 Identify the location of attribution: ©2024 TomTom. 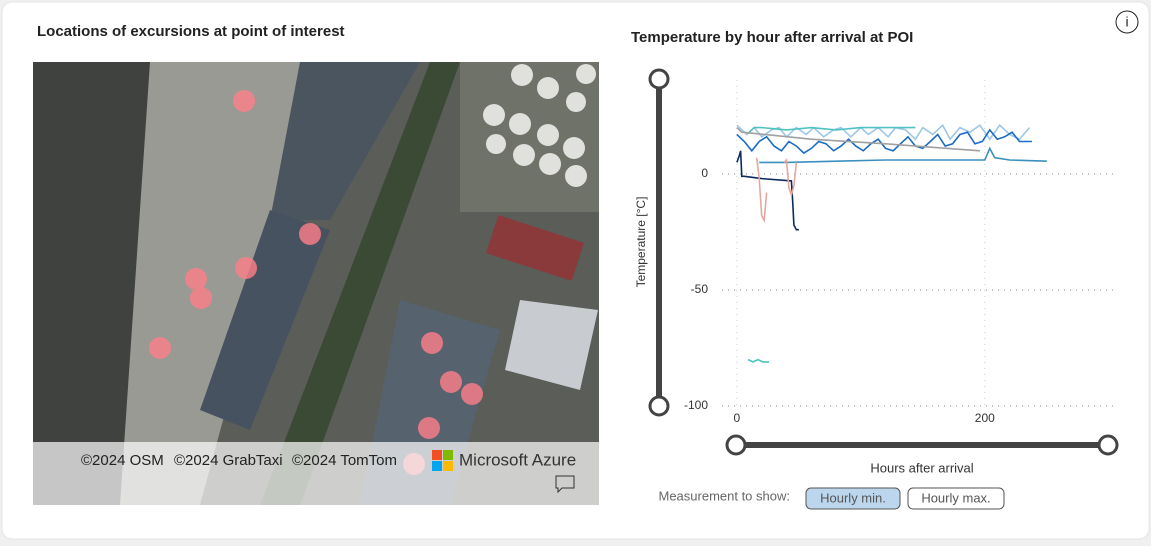
(344, 460).